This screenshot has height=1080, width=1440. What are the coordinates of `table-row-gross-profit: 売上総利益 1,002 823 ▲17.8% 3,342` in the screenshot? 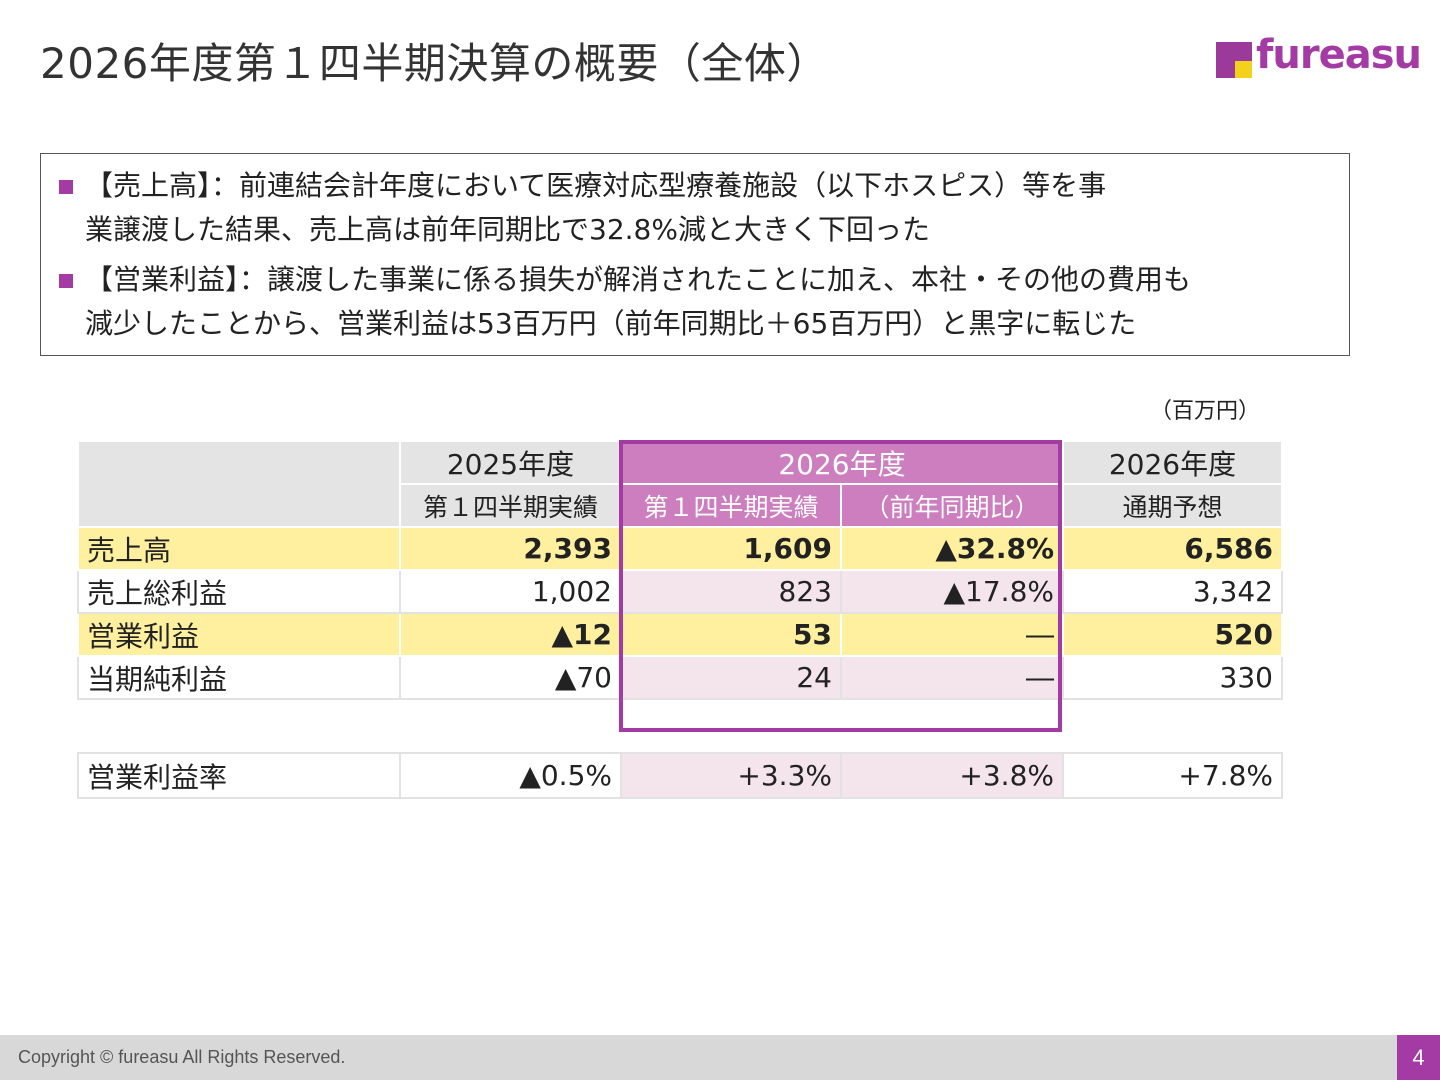 It's located at (680, 591).